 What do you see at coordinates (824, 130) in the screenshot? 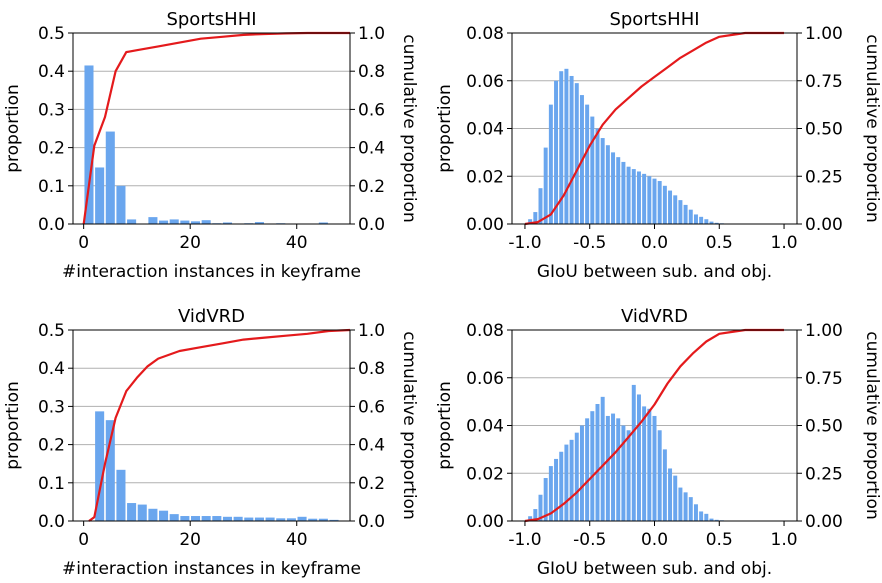
I see `y2-tick-label: 0.50` at bounding box center [824, 130].